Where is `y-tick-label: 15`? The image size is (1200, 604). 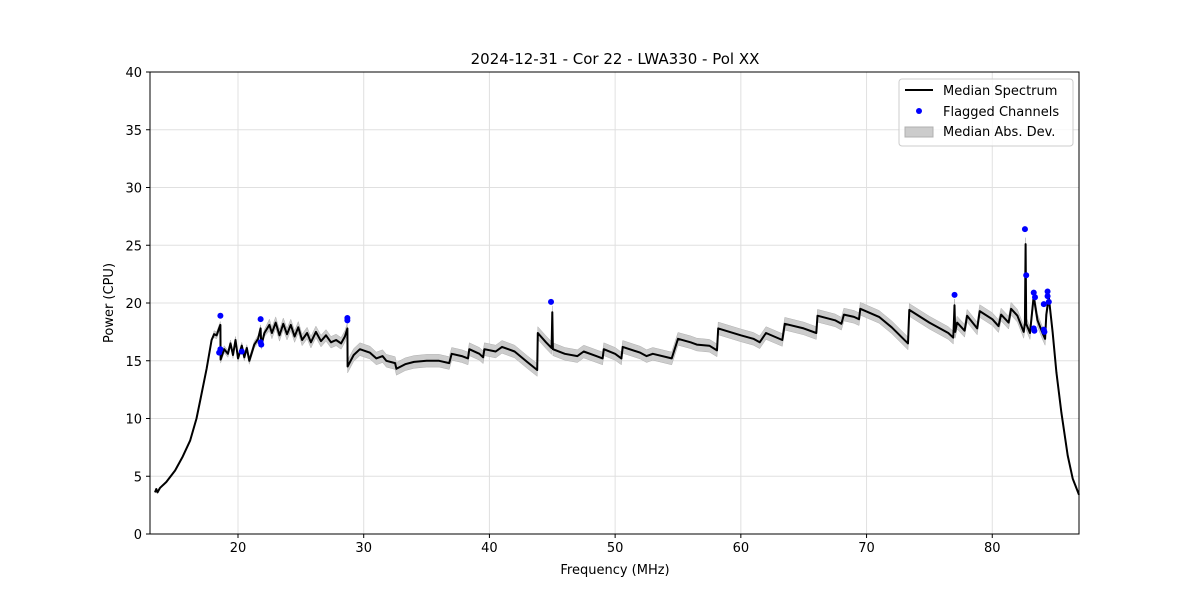
y-tick-label: 15 is located at coordinates (133, 362).